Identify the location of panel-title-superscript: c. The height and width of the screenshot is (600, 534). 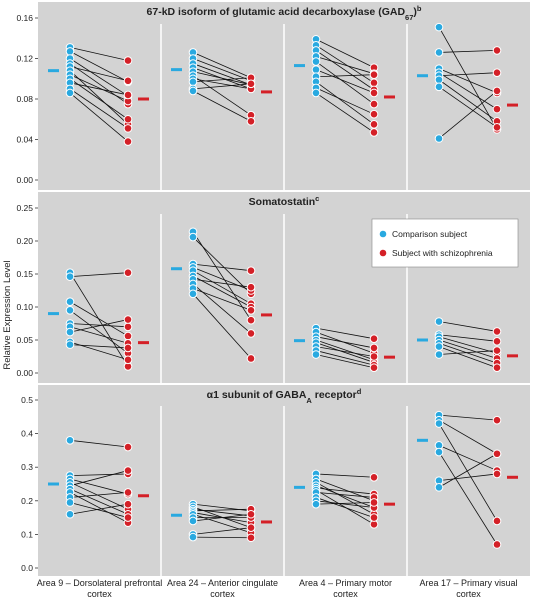
(317, 198).